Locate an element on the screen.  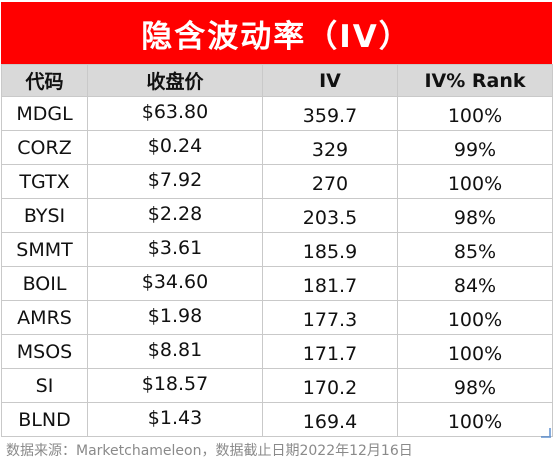
header-row: 代码 收盘价 IV IV% Rank is located at coordinates (277, 80).